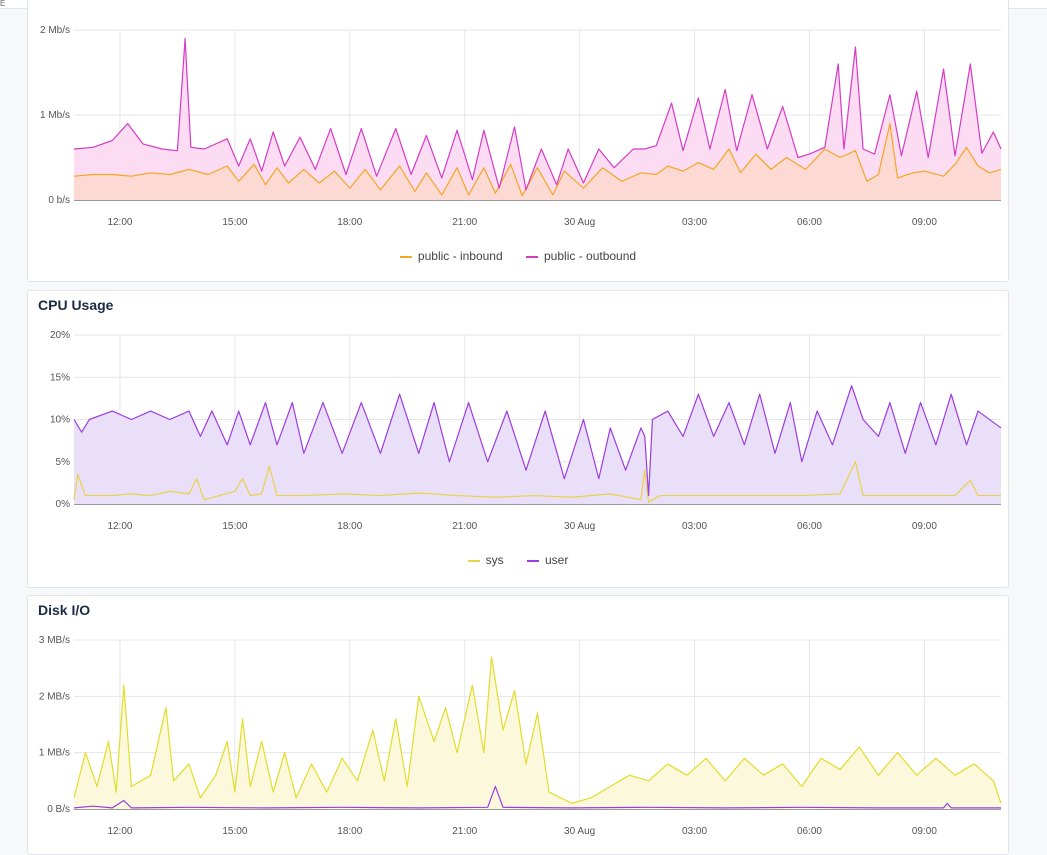 Image resolution: width=1047 pixels, height=855 pixels. Describe the element at coordinates (518, 256) in the screenshot. I see `network-legend: public - inbound public - outbound` at that location.